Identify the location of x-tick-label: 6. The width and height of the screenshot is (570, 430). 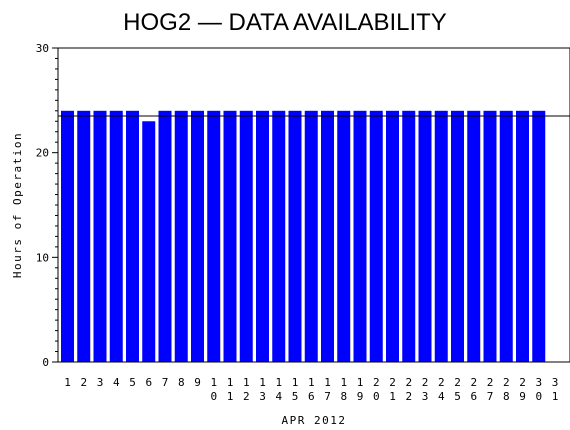
(148, 382).